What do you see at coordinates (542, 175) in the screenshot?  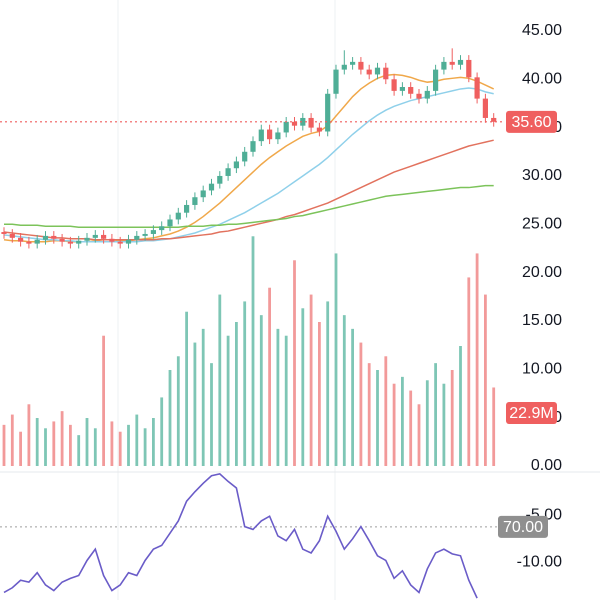 I see `y-tick-label: 30.00` at bounding box center [542, 175].